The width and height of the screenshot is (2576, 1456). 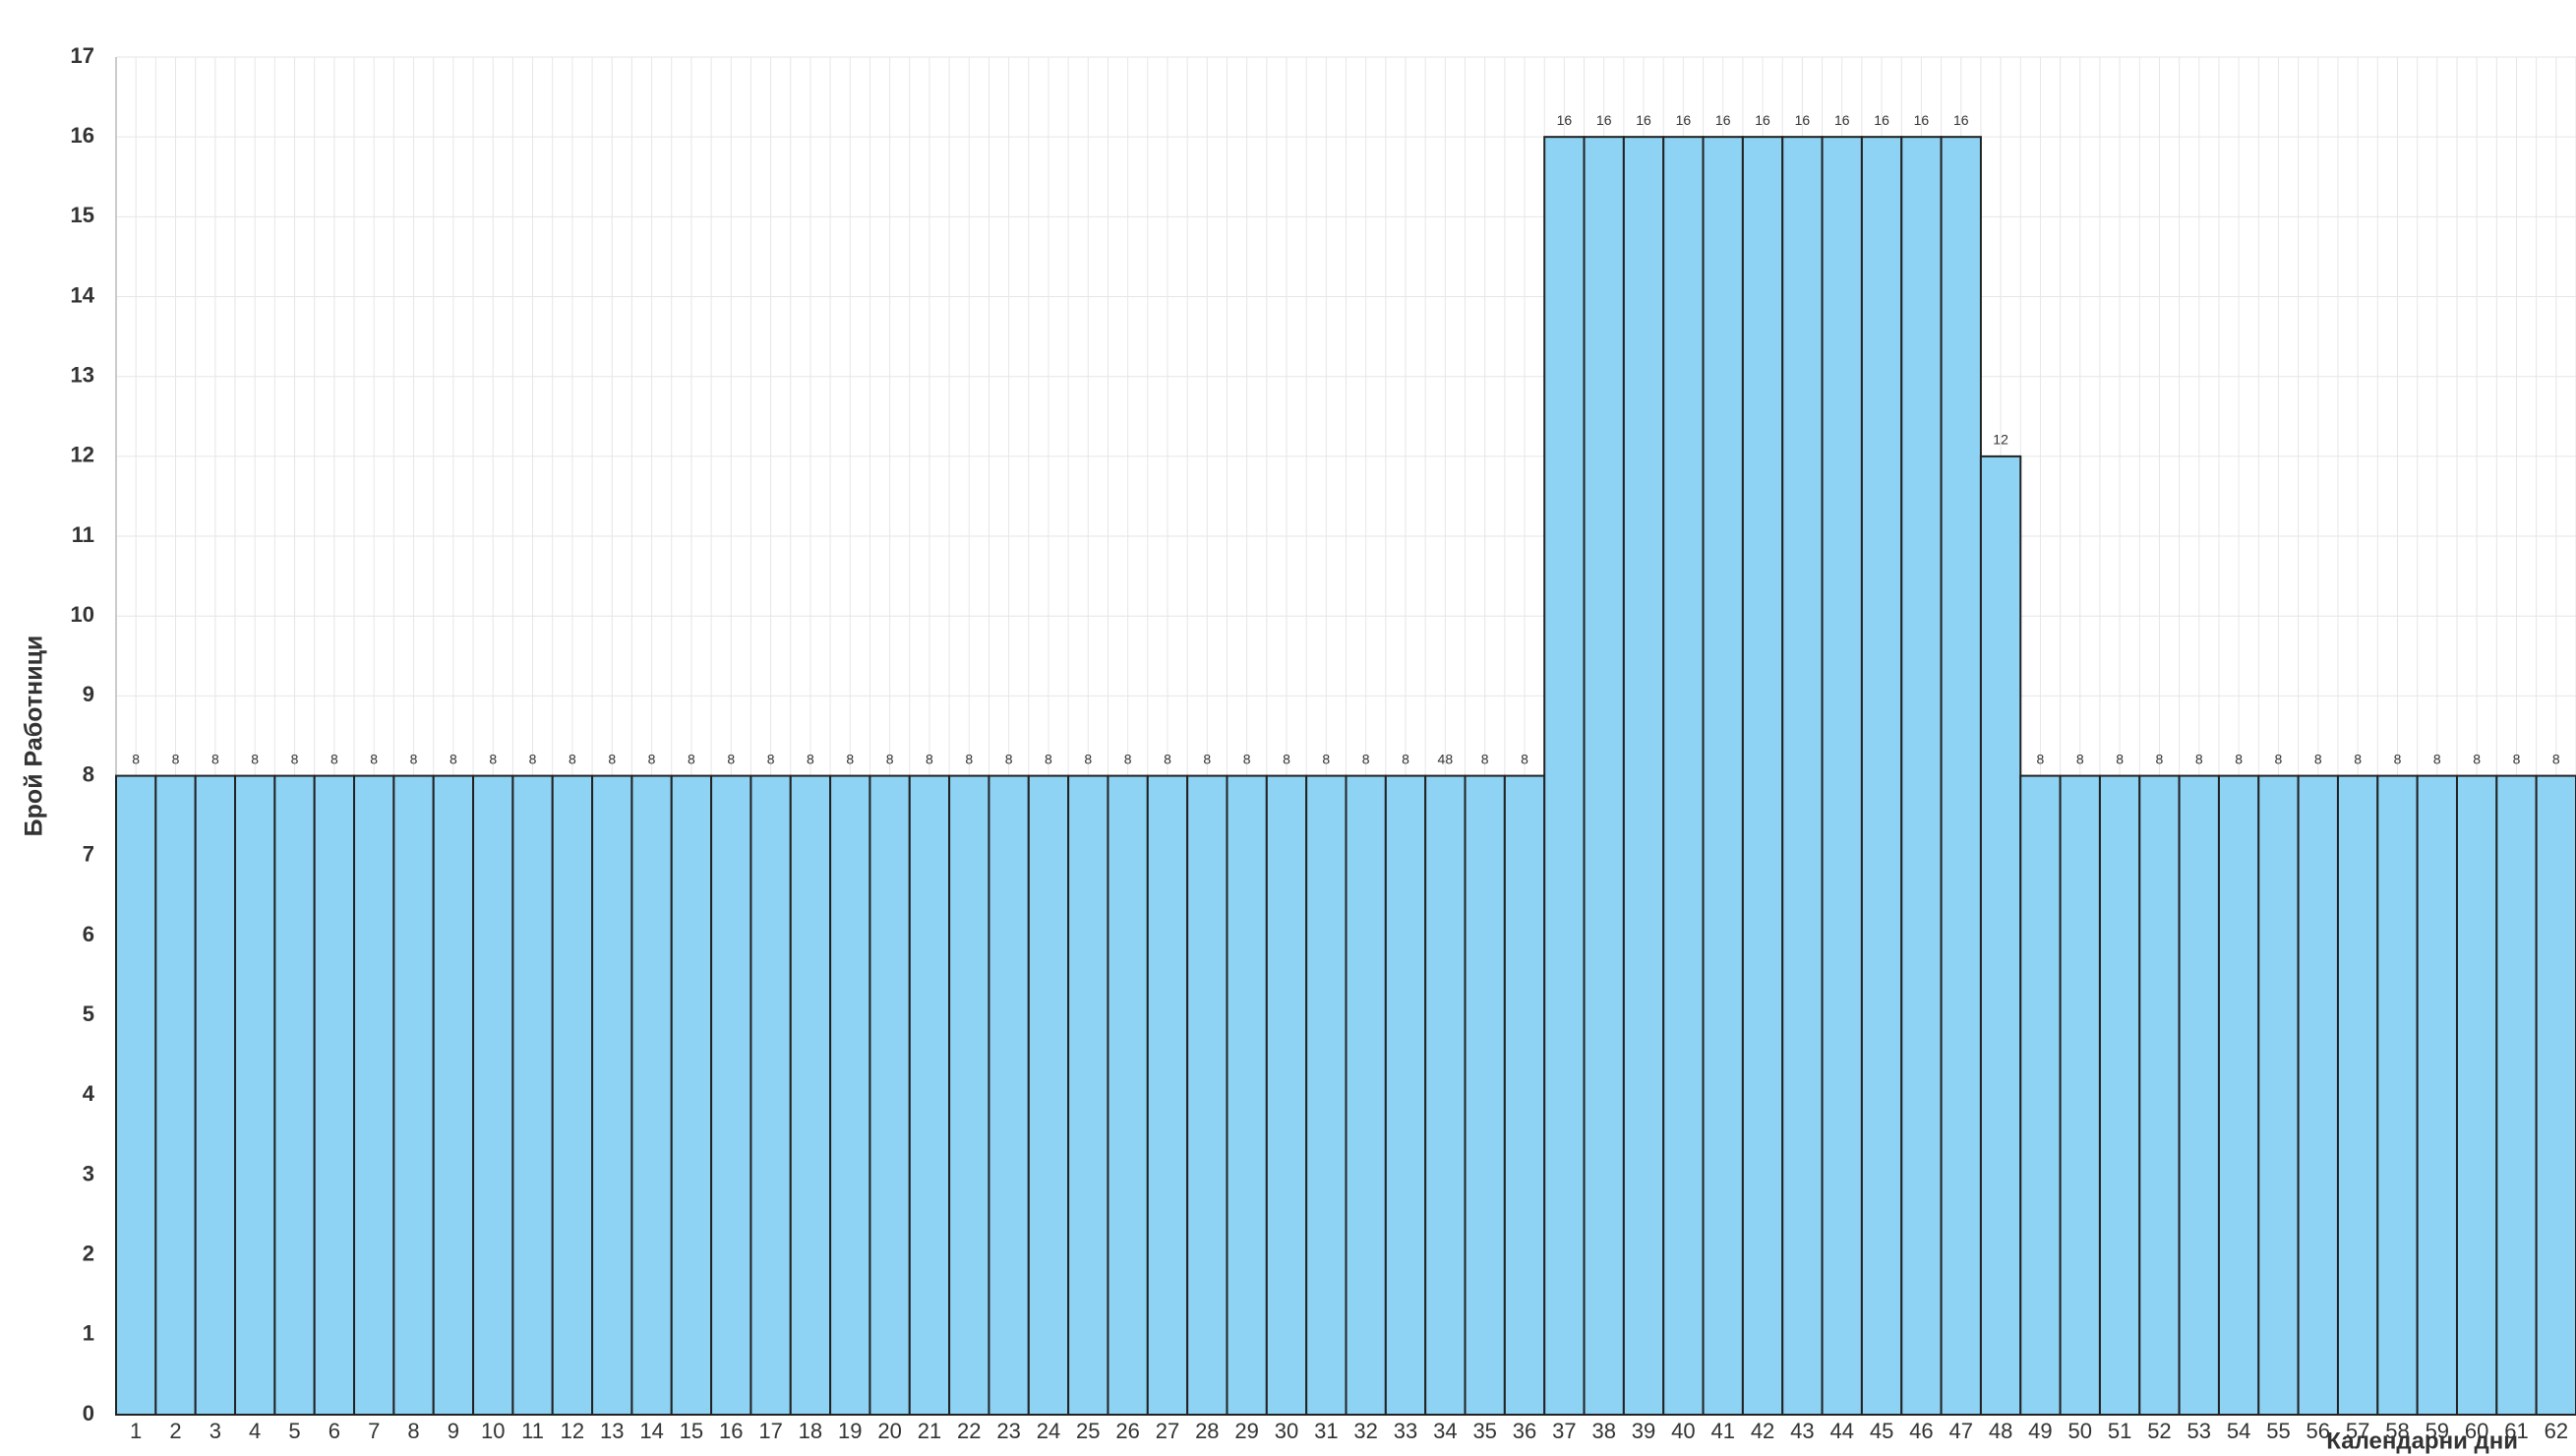 What do you see at coordinates (82, 614) in the screenshot?
I see `y-tick-label: 10` at bounding box center [82, 614].